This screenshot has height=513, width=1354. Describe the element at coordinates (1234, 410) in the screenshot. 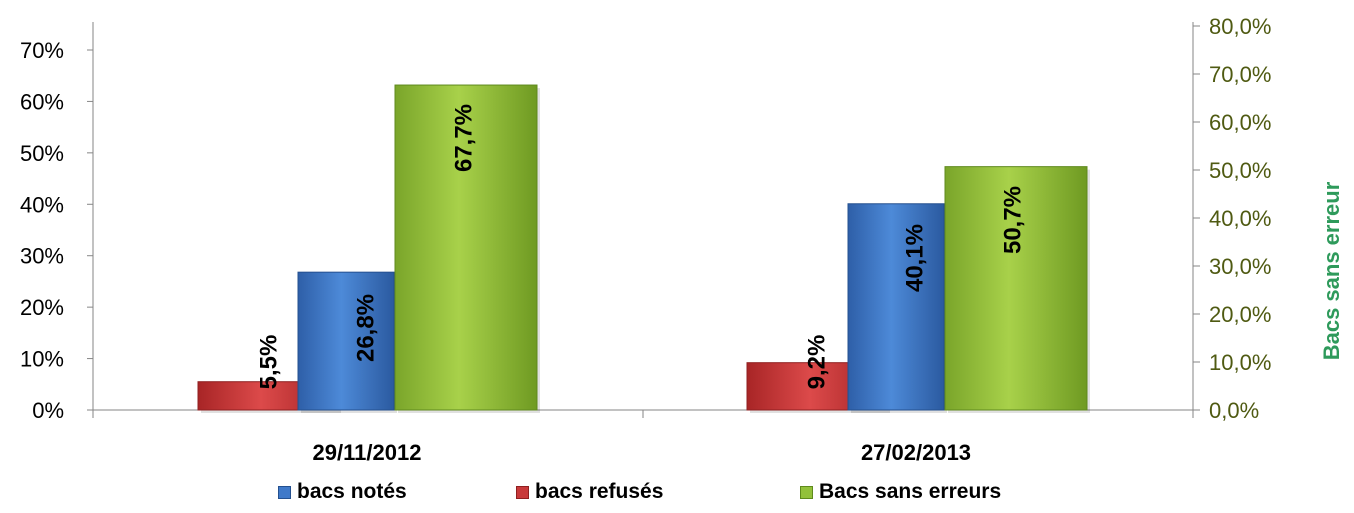

I see `right-tick-label: 0,0%` at that location.